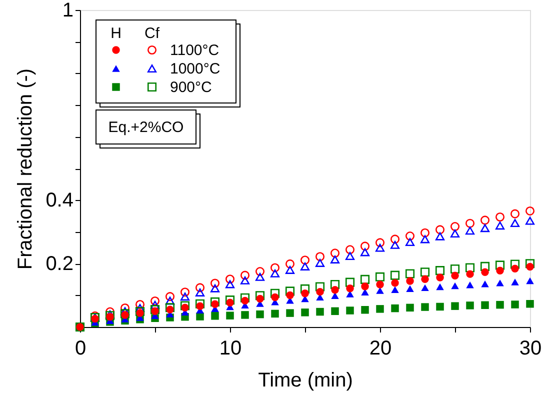  What do you see at coordinates (230, 349) in the screenshot?
I see `x-tick-label: 10` at bounding box center [230, 349].